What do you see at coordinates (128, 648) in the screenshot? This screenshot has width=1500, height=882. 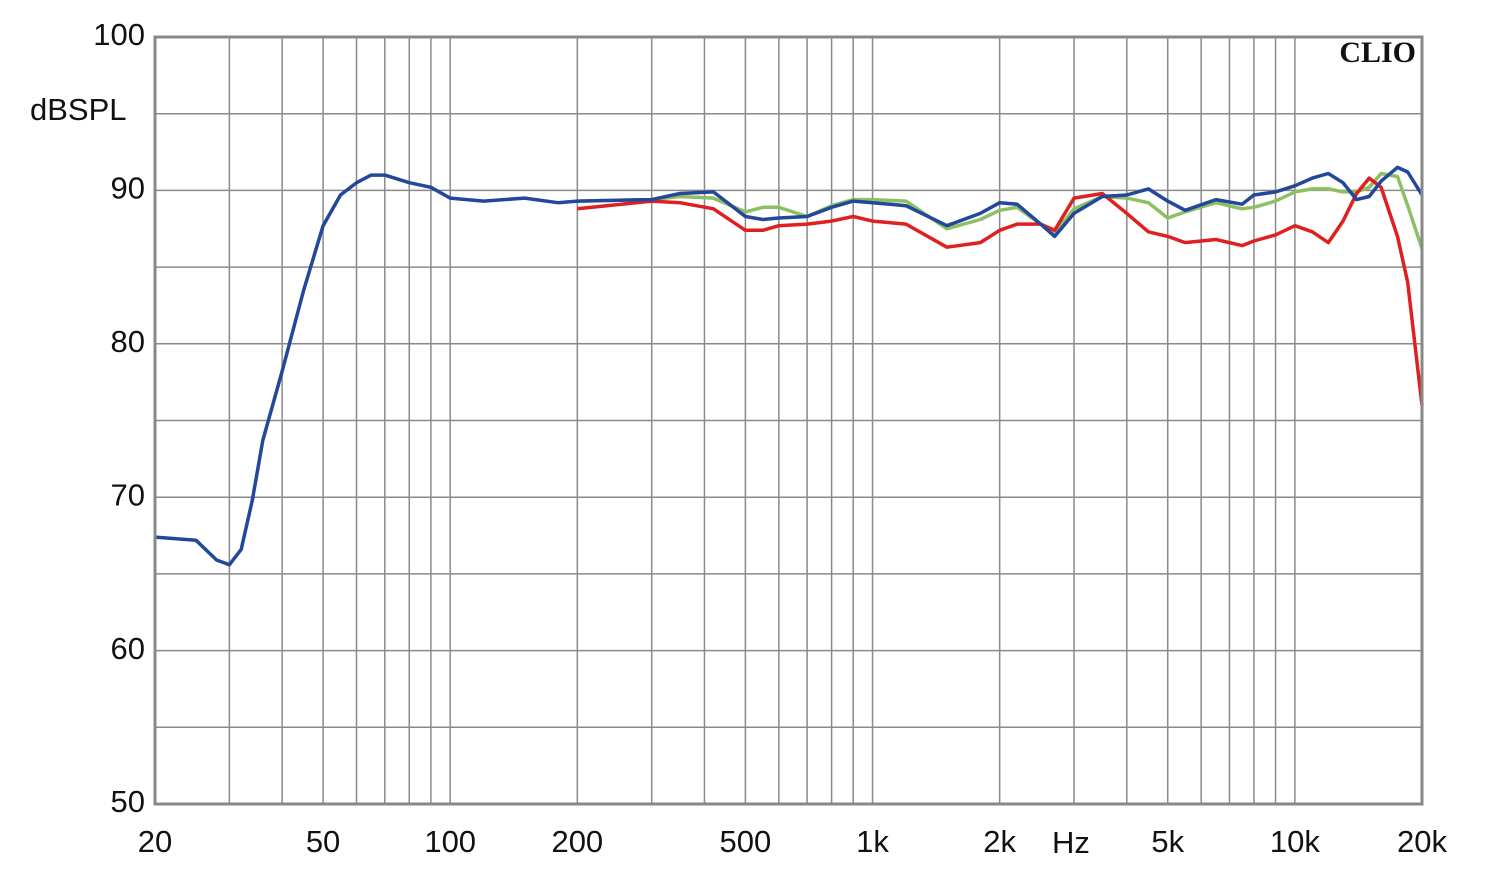 I see `y-tick-label: 60` at bounding box center [128, 648].